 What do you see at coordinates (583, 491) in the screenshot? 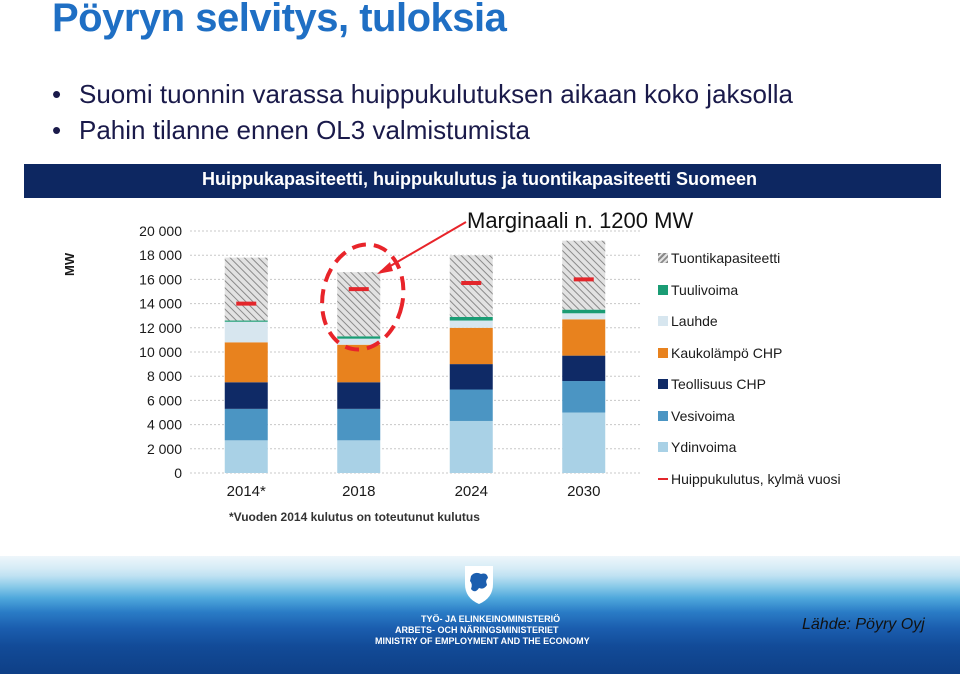
I see `x-tick-label: 2030` at bounding box center [583, 491].